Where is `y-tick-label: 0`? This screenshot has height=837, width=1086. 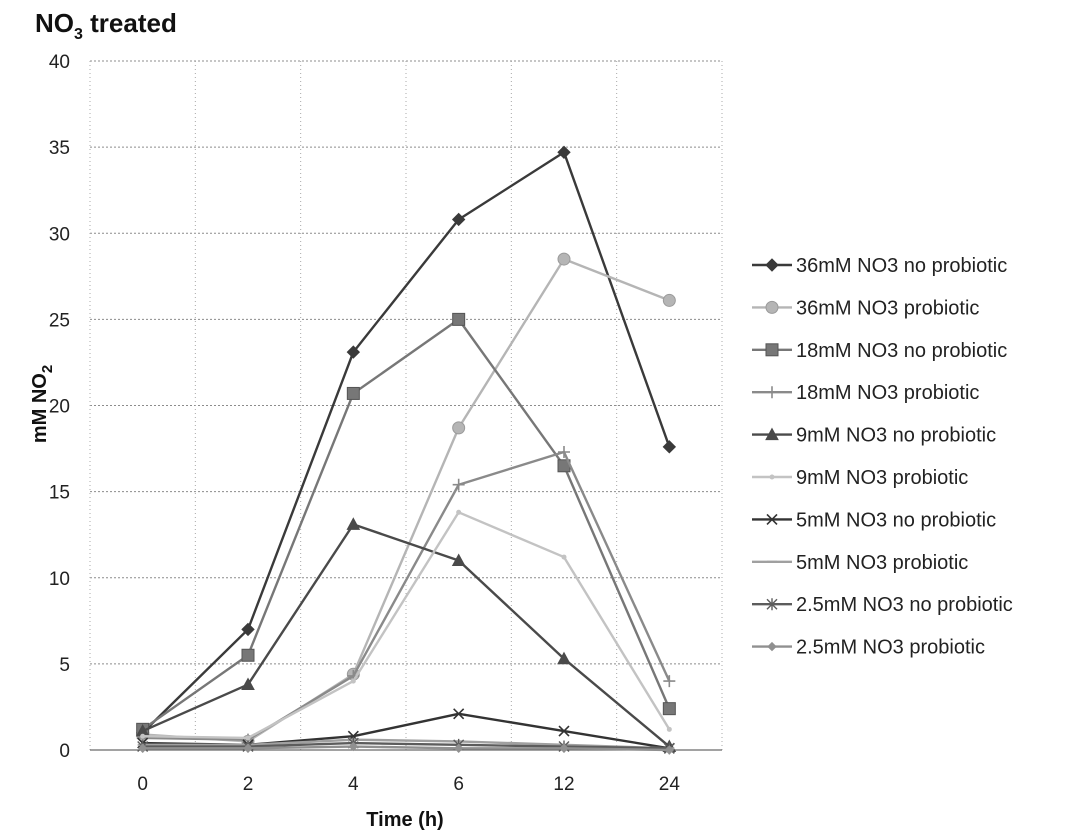 y-tick-label: 0 is located at coordinates (64, 751).